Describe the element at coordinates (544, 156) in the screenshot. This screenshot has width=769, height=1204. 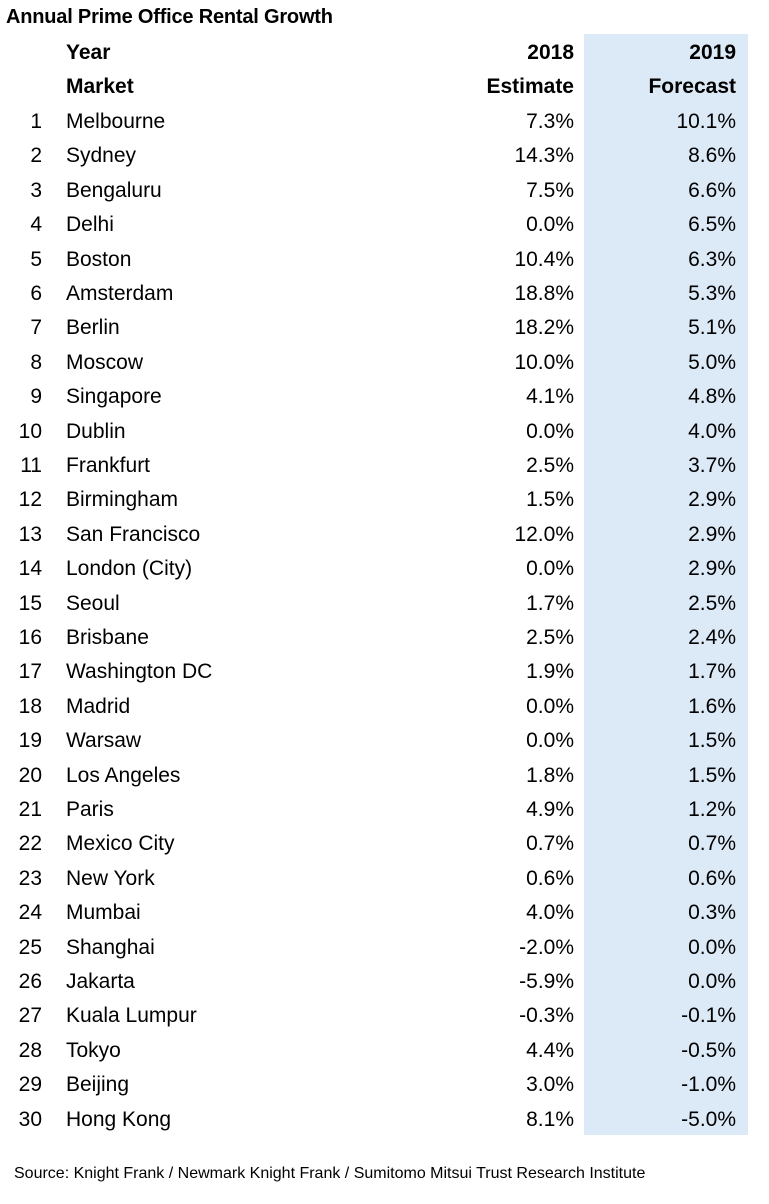
I see `estimate-cell: 14.3%` at that location.